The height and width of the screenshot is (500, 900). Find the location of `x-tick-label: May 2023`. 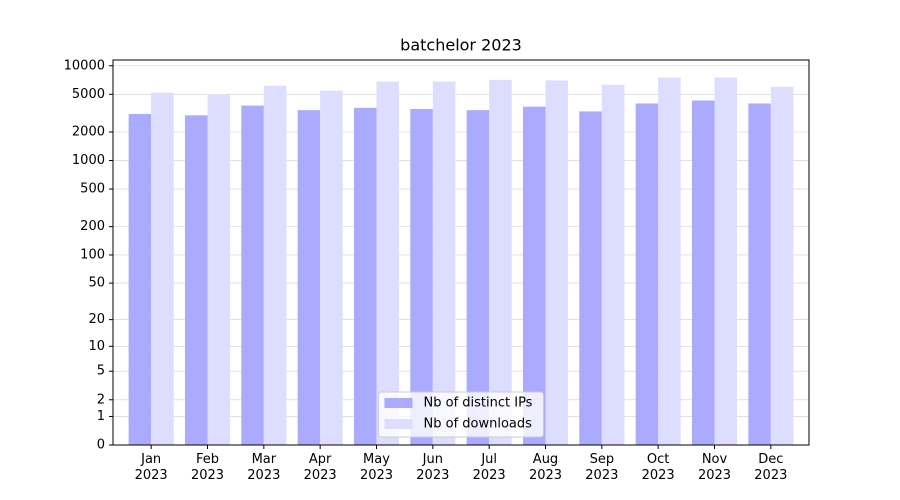

x-tick-label: May 2023 is located at coordinates (376, 467).